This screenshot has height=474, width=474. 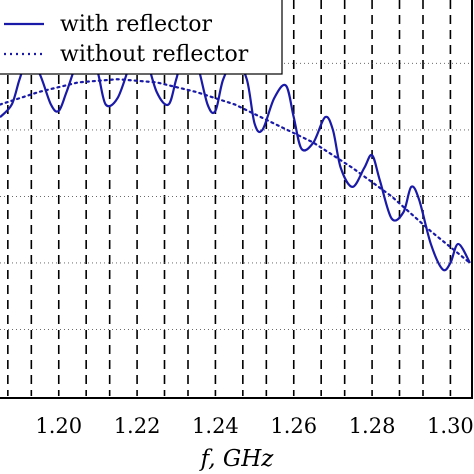 I want to click on x-axis-label: f, GHz, so click(x=237, y=459).